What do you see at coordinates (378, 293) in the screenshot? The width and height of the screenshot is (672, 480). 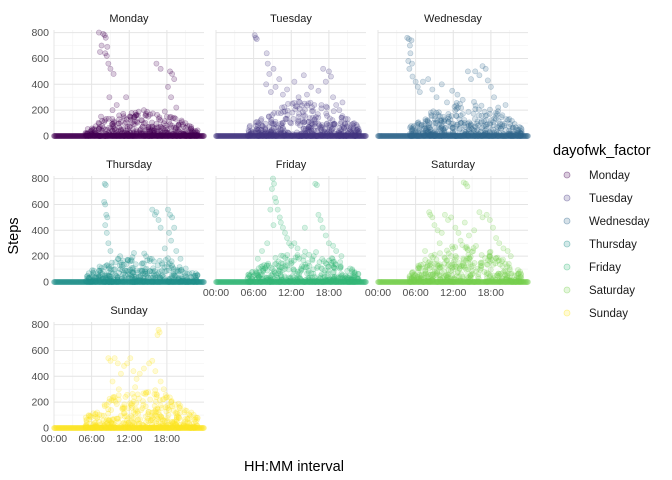 I see `x-tick-label: 00:00` at bounding box center [378, 293].